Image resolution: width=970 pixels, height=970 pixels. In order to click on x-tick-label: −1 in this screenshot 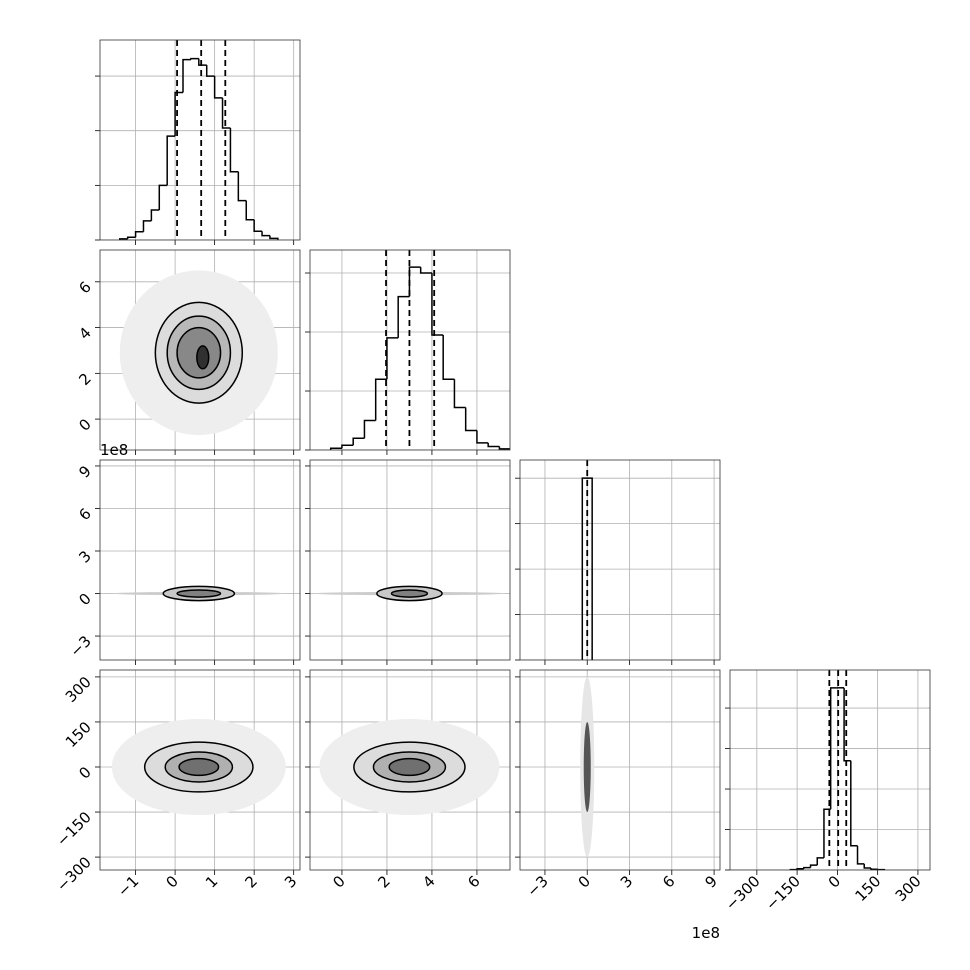, I will do `click(128, 886)`.